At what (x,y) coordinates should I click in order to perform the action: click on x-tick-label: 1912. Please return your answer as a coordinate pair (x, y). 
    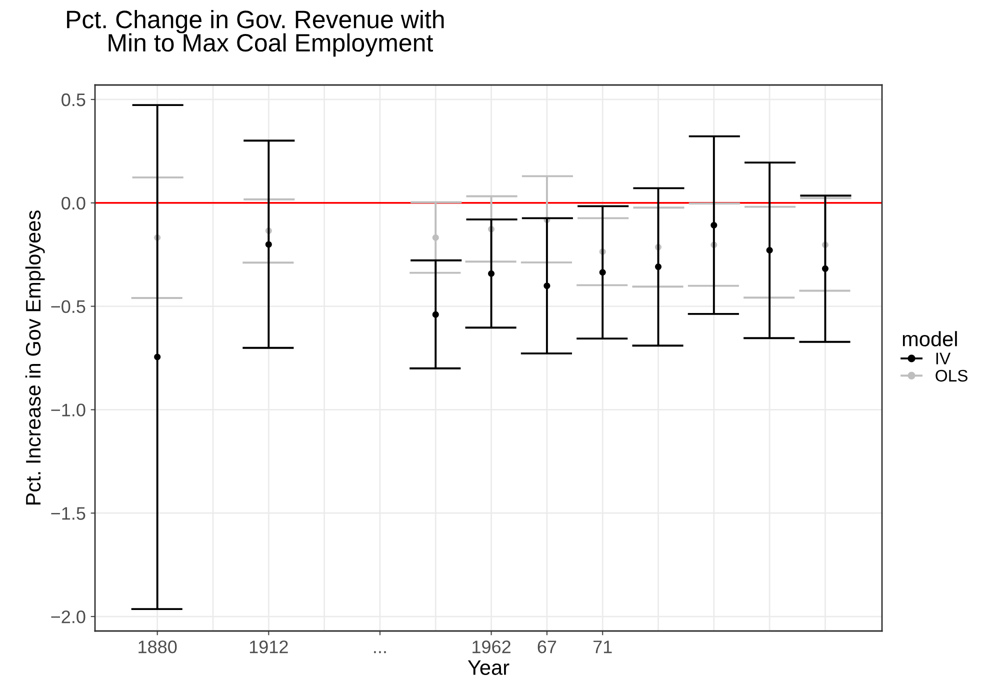
    Looking at the image, I should click on (269, 647).